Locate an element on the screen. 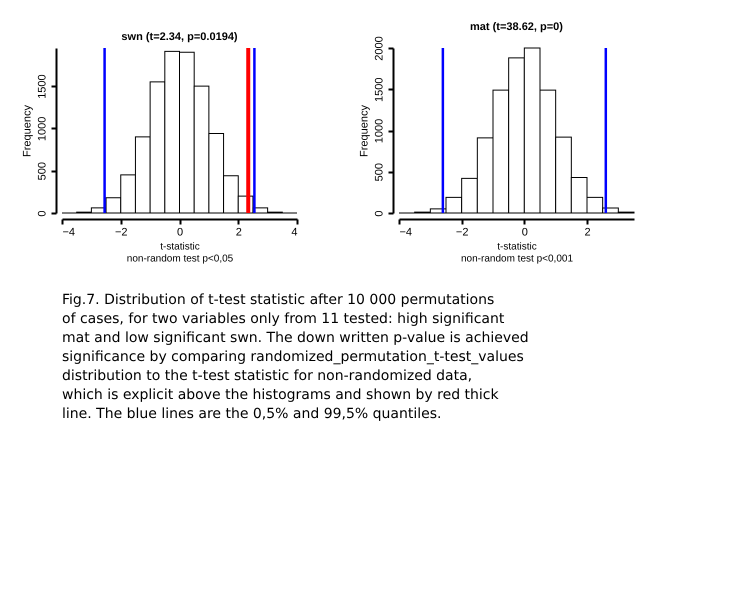 The image size is (741, 598). y-tick-label: 2000 is located at coordinates (380, 48).